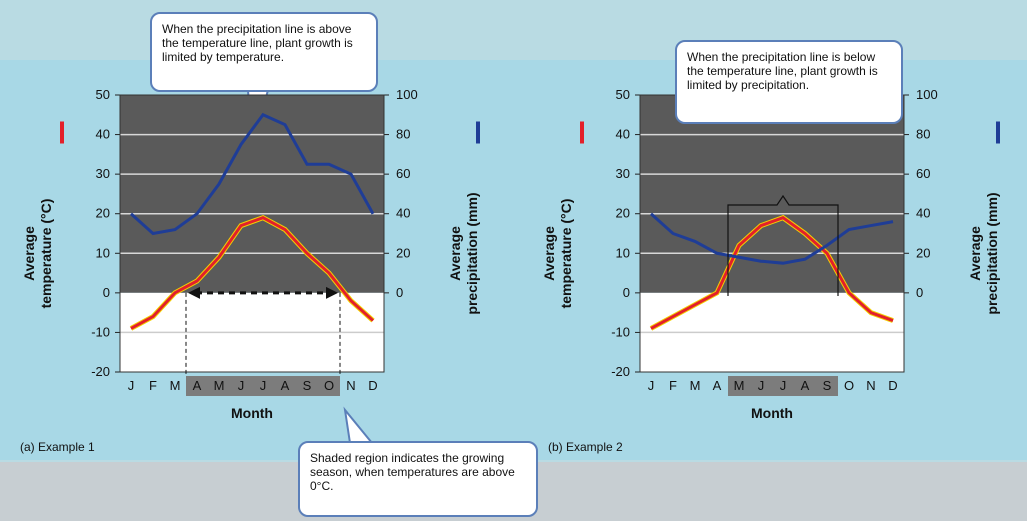 The height and width of the screenshot is (521, 1027). What do you see at coordinates (57, 447) in the screenshot?
I see `caption-example-1: (a) Example 1` at bounding box center [57, 447].